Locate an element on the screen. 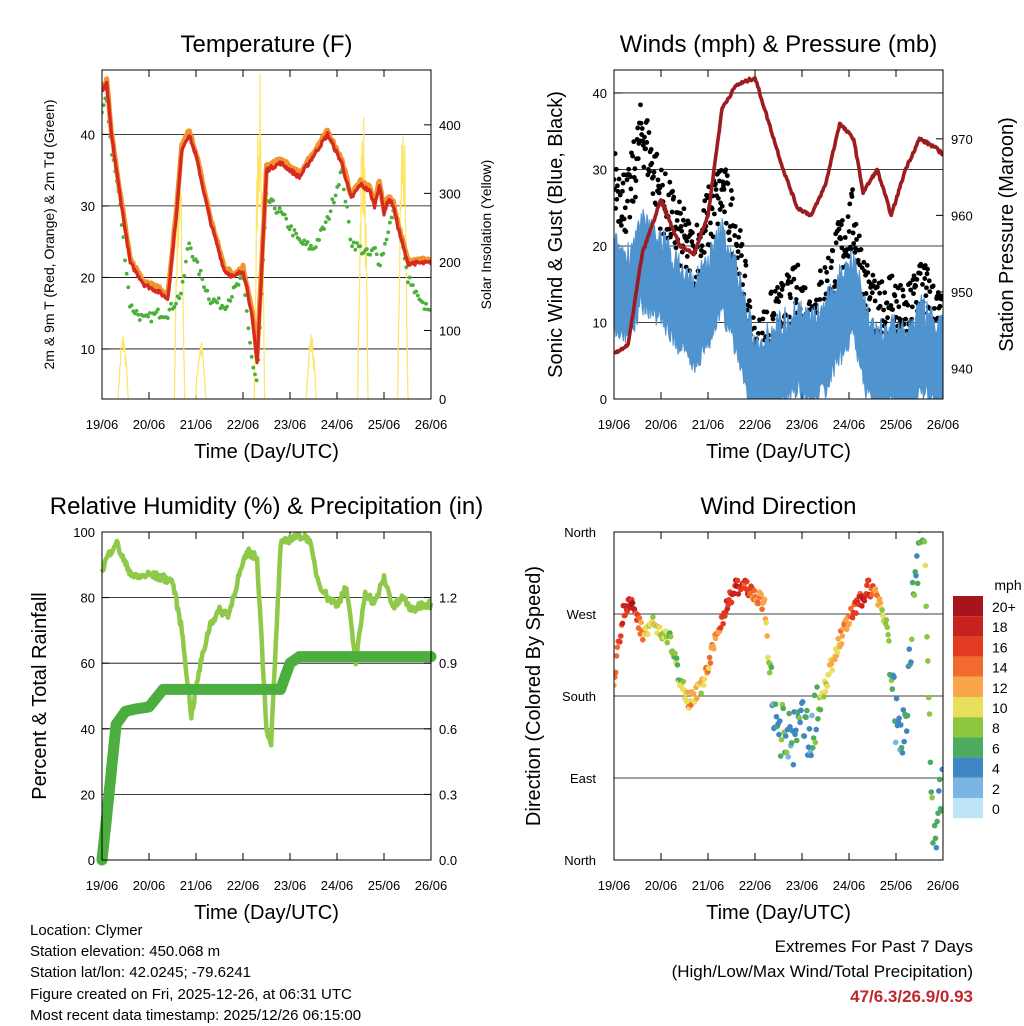 The width and height of the screenshot is (1024, 1026). y-tick-label: 30 is located at coordinates (600, 169).